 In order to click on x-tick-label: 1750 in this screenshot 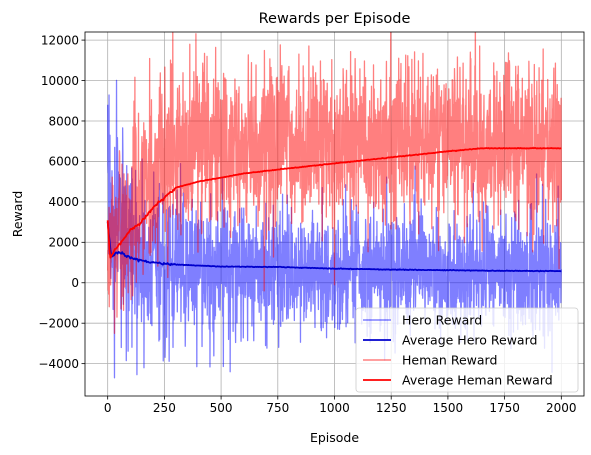, I will do `click(504, 408)`.